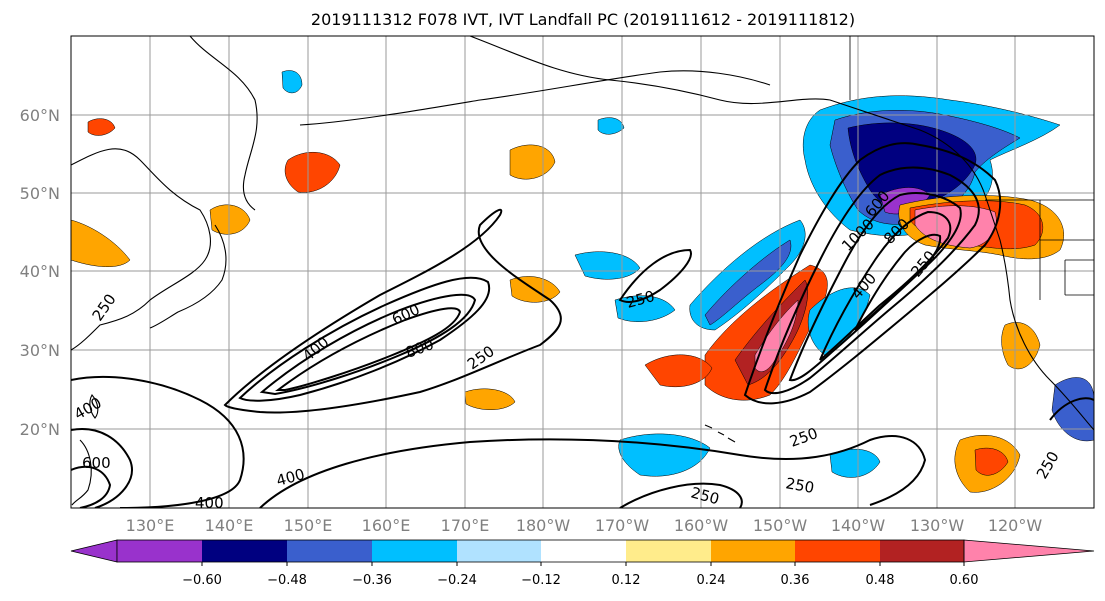 This screenshot has width=1105, height=601. Describe the element at coordinates (858, 525) in the screenshot. I see `lon-label: 140°W` at that location.